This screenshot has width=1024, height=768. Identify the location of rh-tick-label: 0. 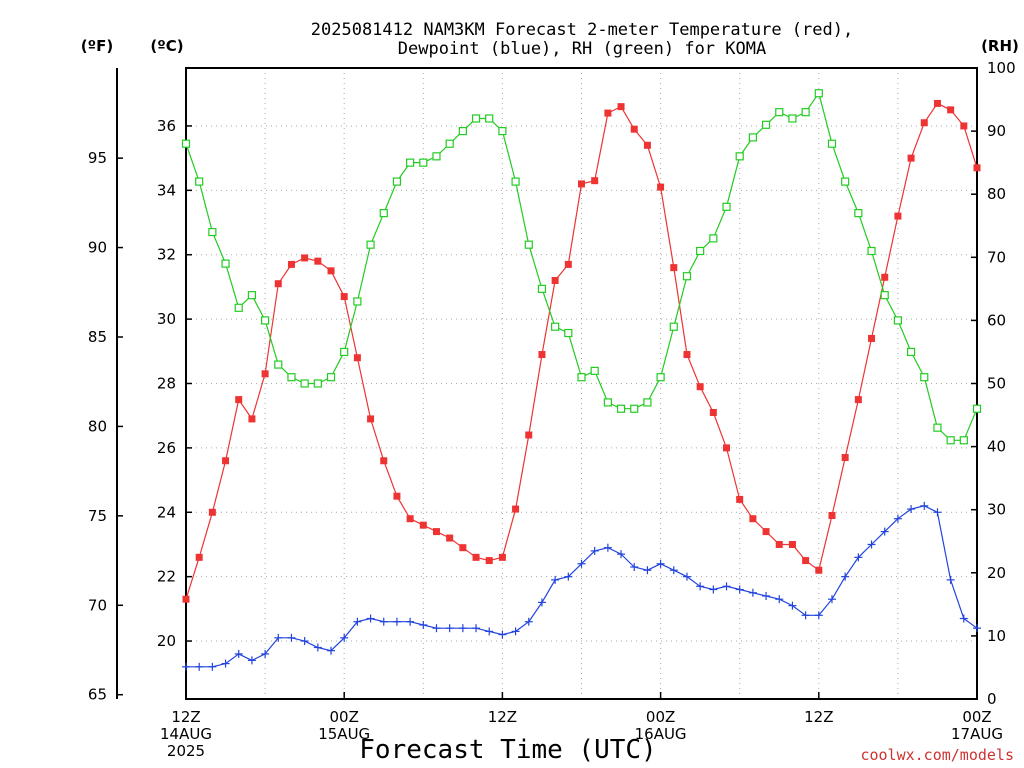
(992, 699).